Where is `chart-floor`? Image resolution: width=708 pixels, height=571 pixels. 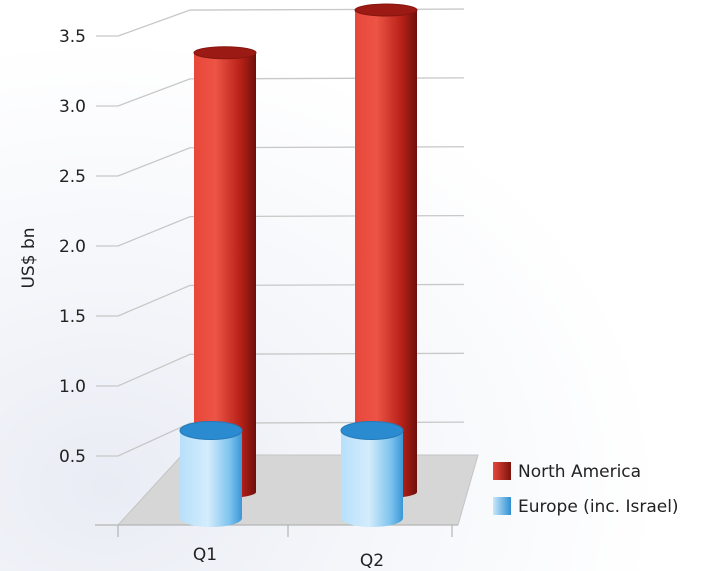 chart-floor is located at coordinates (297, 490).